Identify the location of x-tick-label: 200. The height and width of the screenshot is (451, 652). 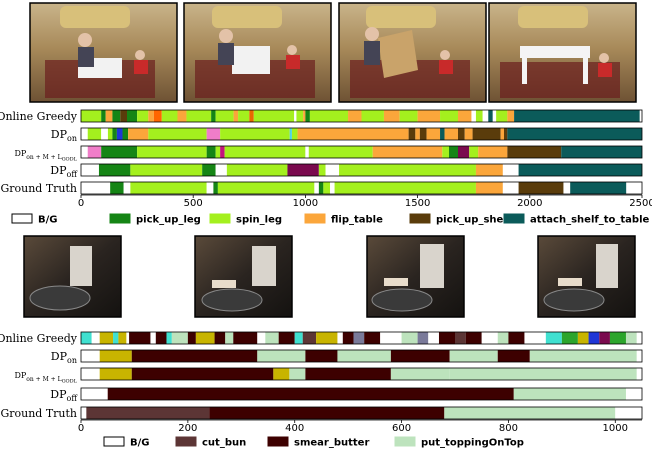
(187, 428).